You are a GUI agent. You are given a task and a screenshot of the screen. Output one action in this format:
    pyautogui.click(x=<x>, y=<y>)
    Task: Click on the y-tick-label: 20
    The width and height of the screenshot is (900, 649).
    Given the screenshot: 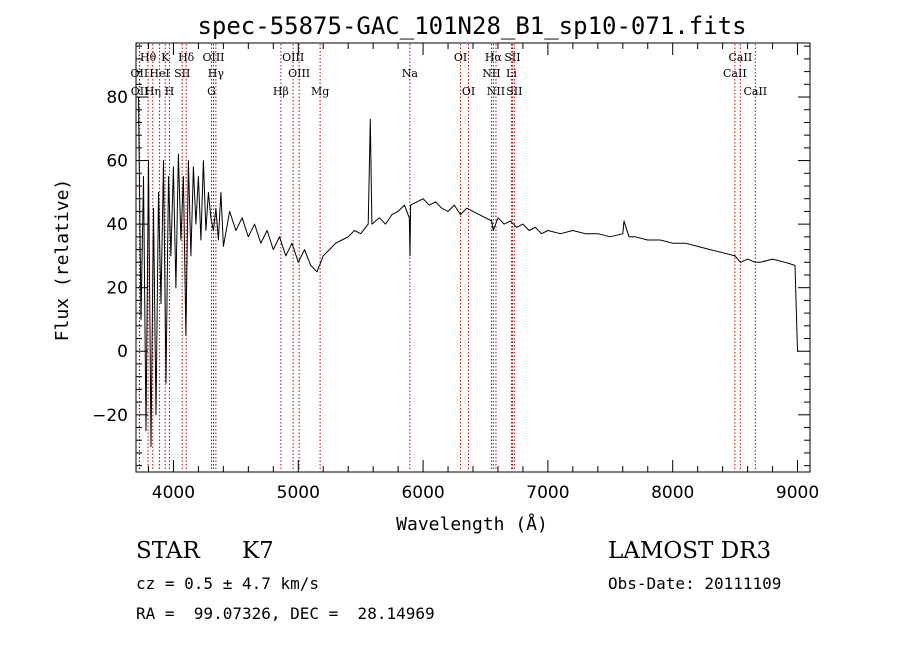 What is the action you would take?
    pyautogui.click(x=117, y=289)
    